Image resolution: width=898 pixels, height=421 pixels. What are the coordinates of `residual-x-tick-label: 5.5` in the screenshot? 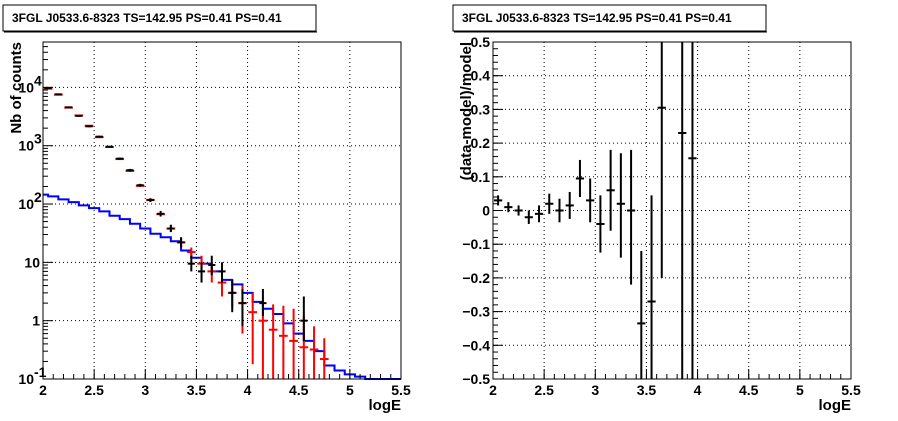 It's located at (851, 390).